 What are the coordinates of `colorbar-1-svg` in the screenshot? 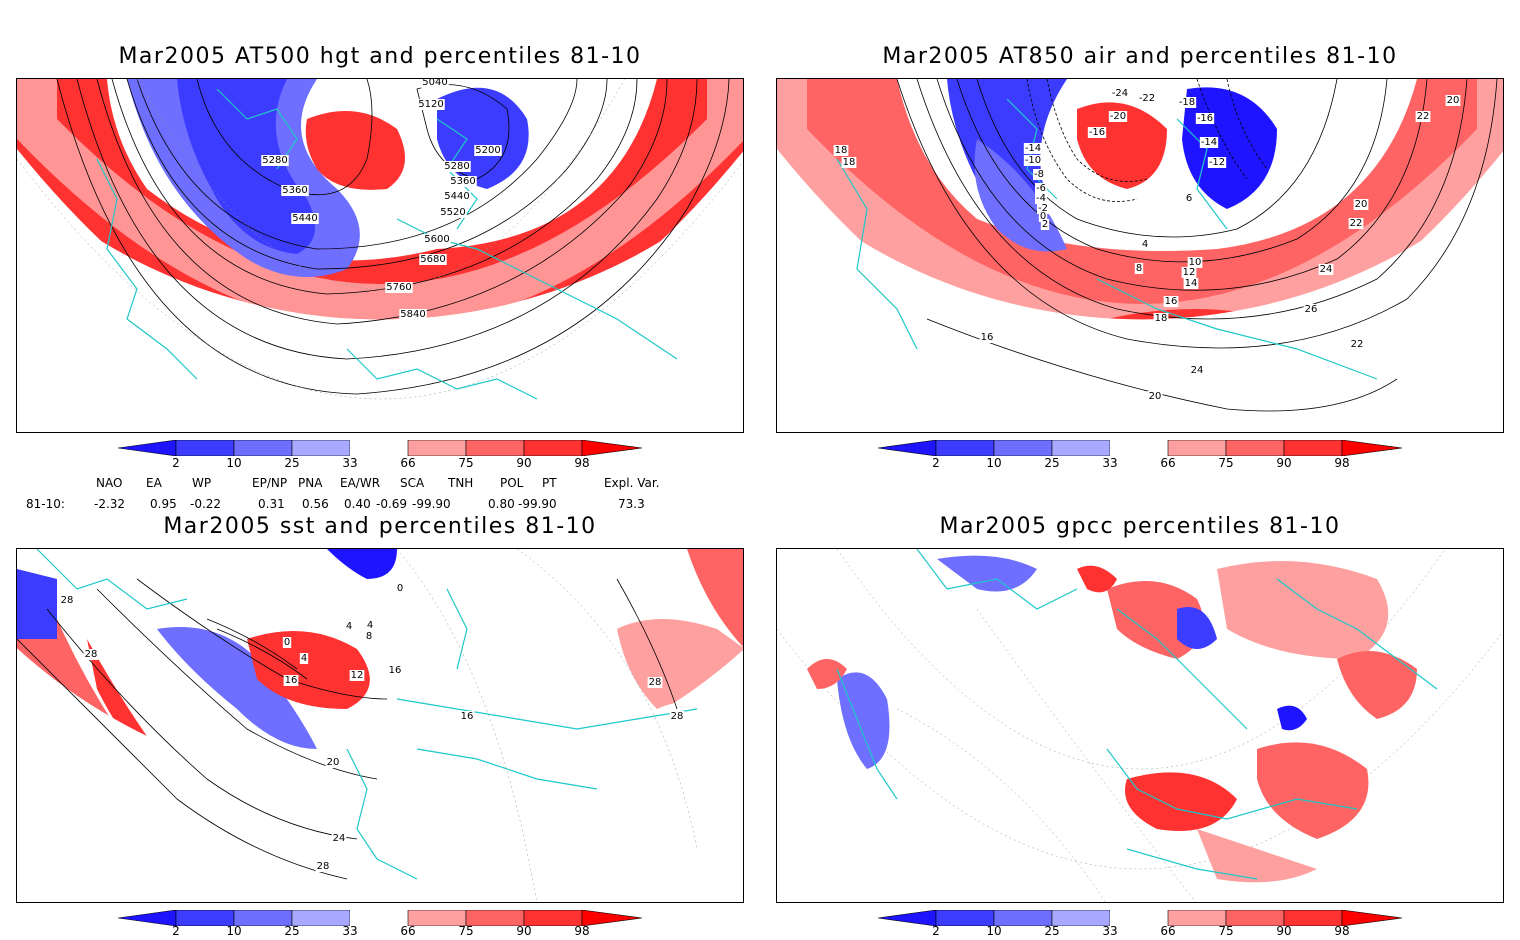 It's located at (380, 448).